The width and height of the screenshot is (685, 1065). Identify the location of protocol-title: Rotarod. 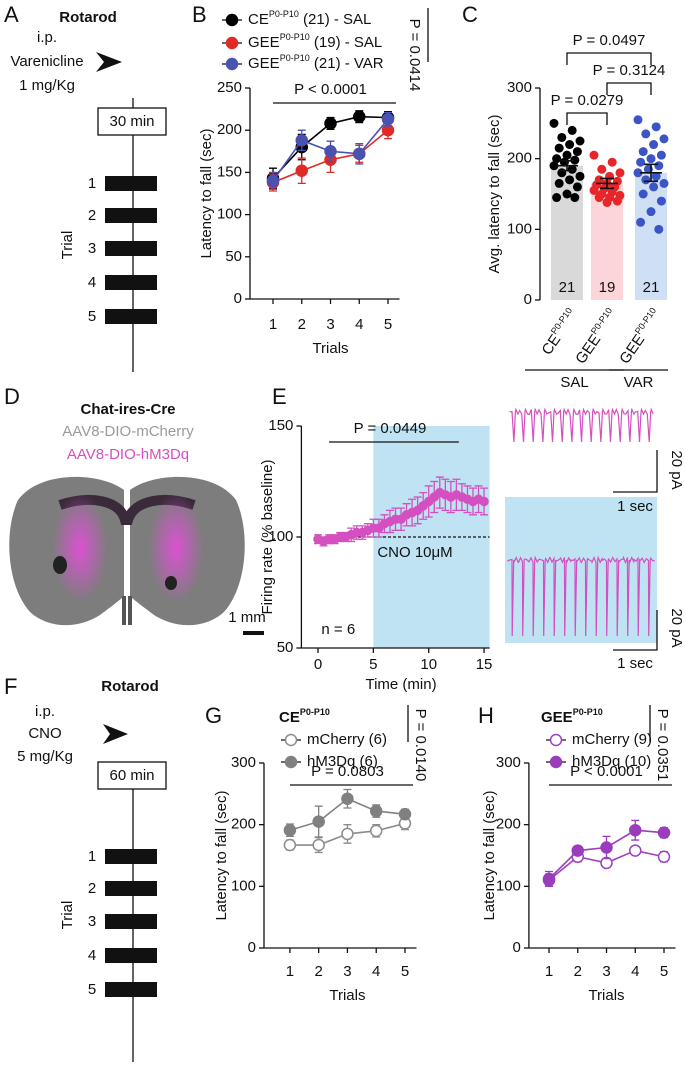
(130, 686).